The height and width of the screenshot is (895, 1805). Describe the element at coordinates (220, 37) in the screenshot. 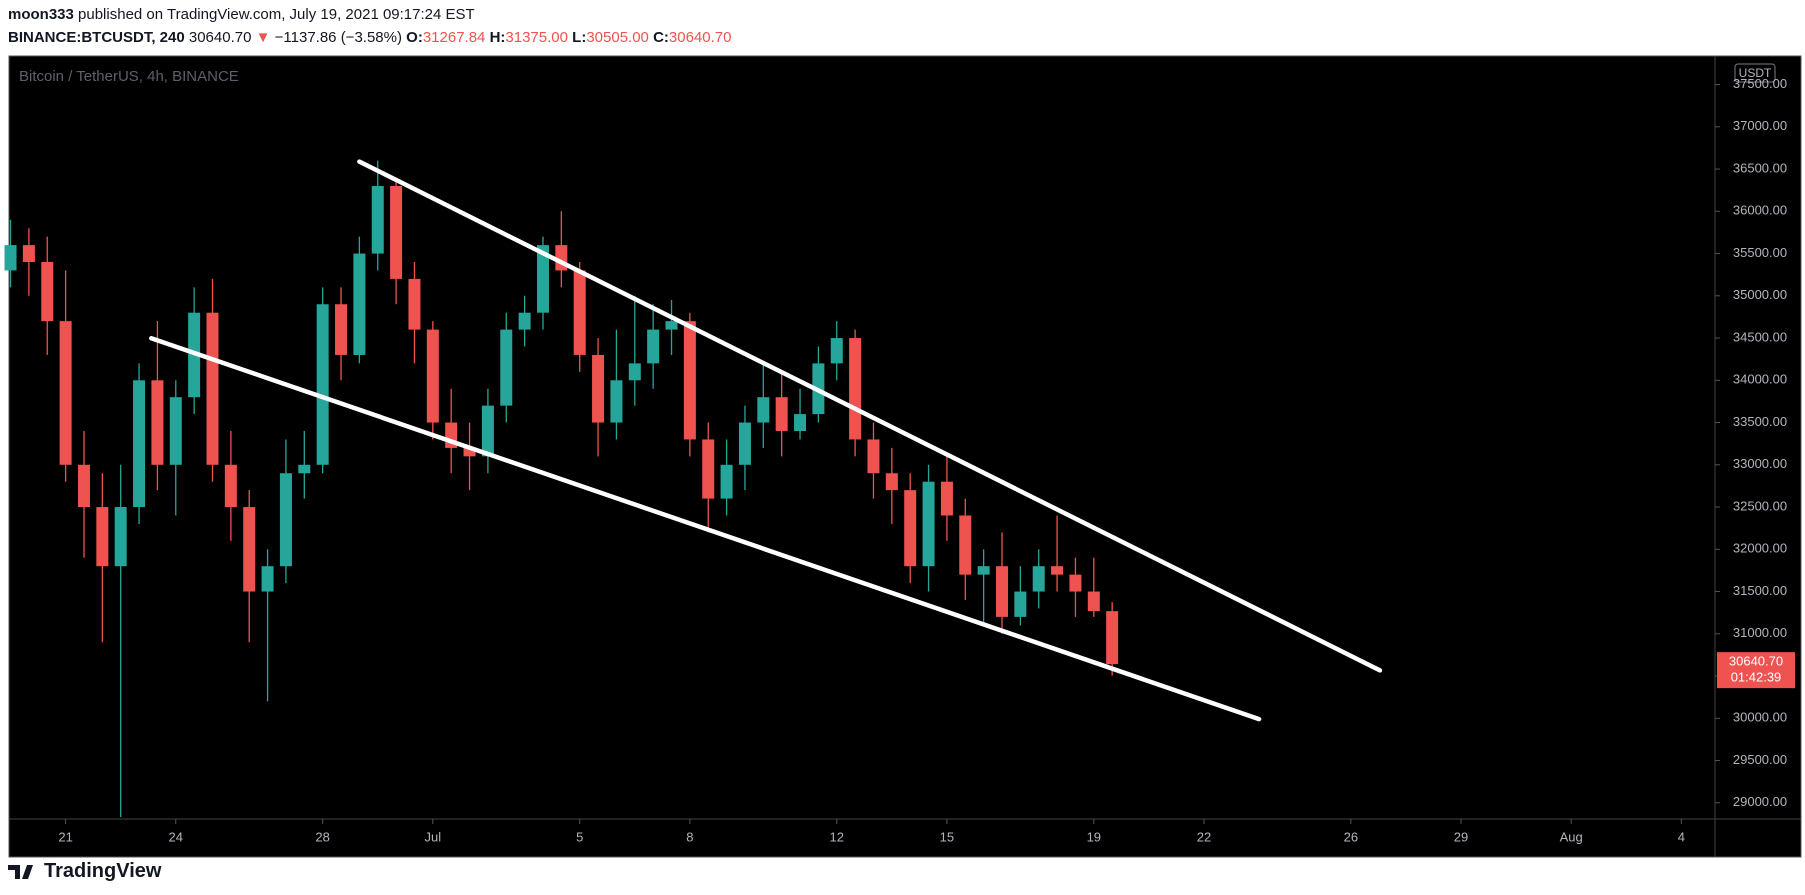

I see `last: 30640.70` at that location.